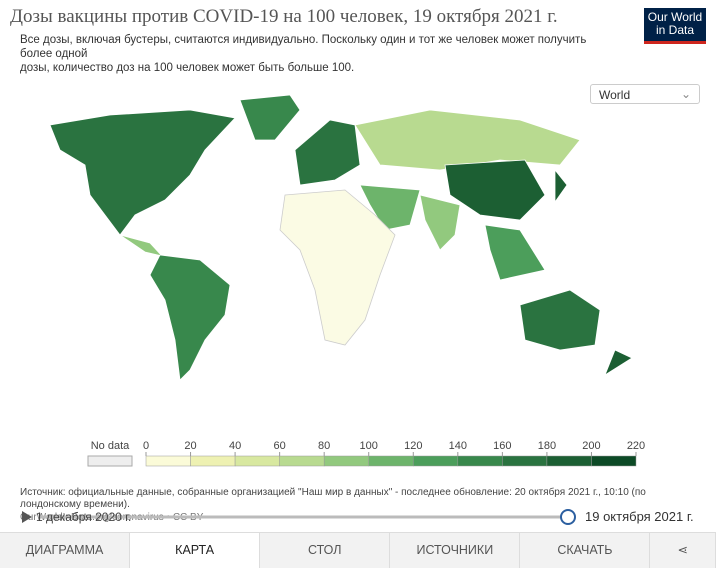  Describe the element at coordinates (685, 94) in the screenshot. I see `chevron: ⌄` at that location.